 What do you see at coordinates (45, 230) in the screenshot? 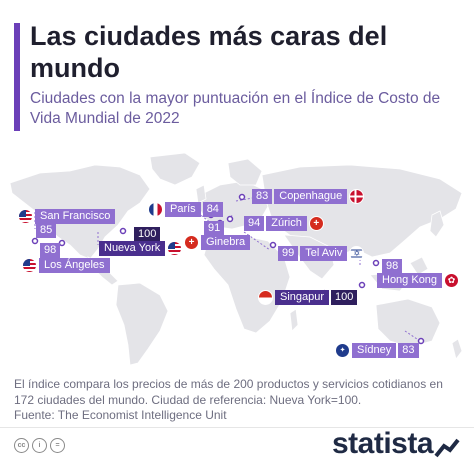
I see `city-score-san-francisco: 85` at bounding box center [45, 230].